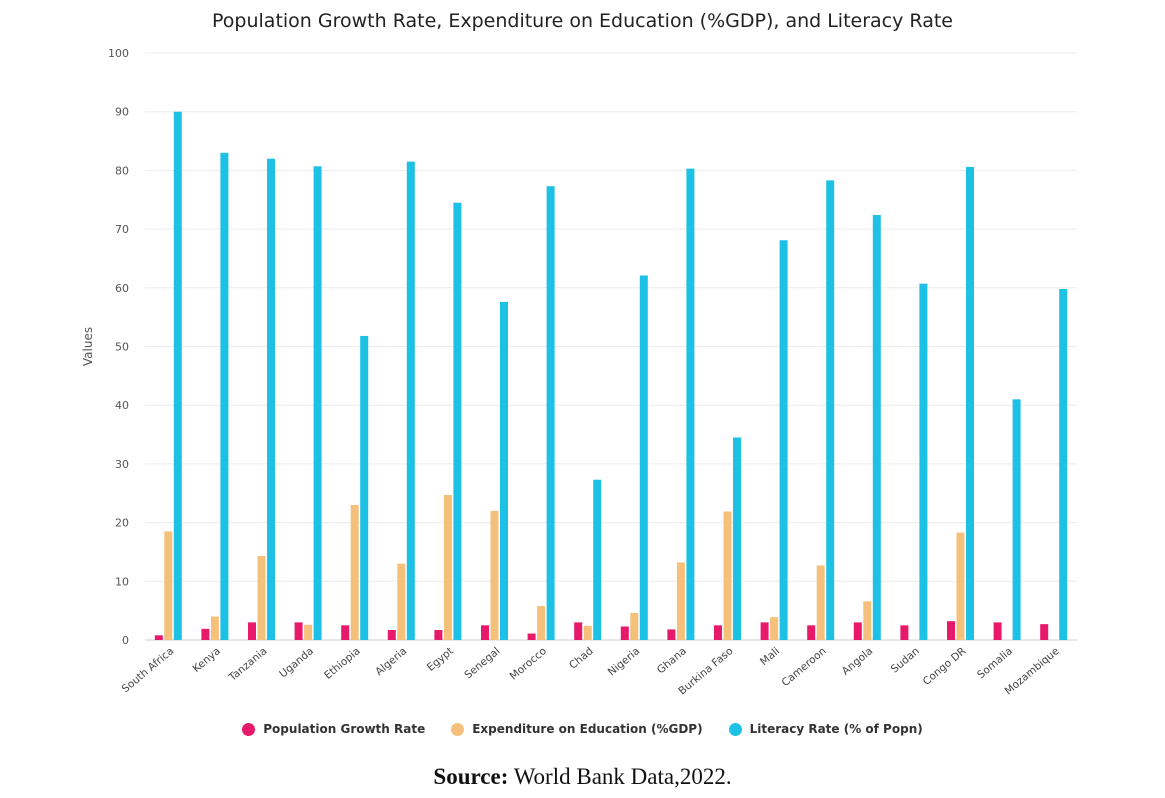 This screenshot has height=798, width=1165. Describe the element at coordinates (945, 666) in the screenshot. I see `x-tick-label: Congo DR` at that location.